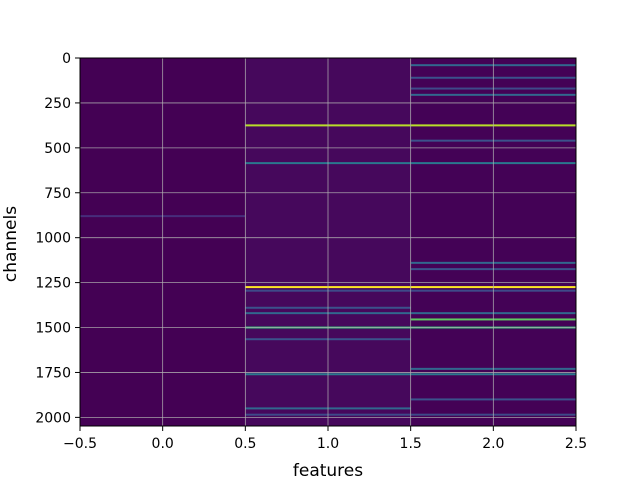 This screenshot has width=640, height=485. I want to click on x-tick-label-6: 2.5, so click(576, 444).